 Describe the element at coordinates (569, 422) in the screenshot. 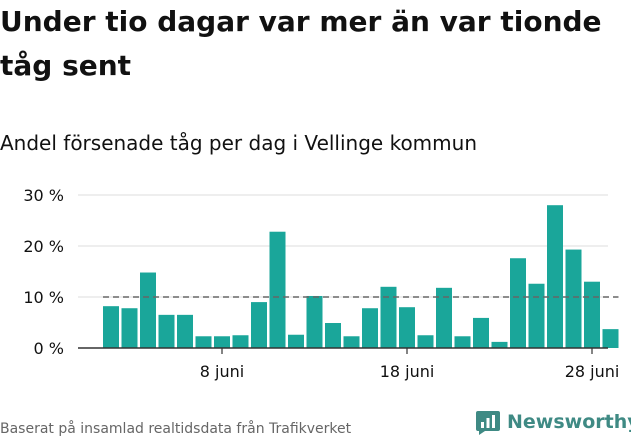

I see `brand-name: Newsworthy` at that location.